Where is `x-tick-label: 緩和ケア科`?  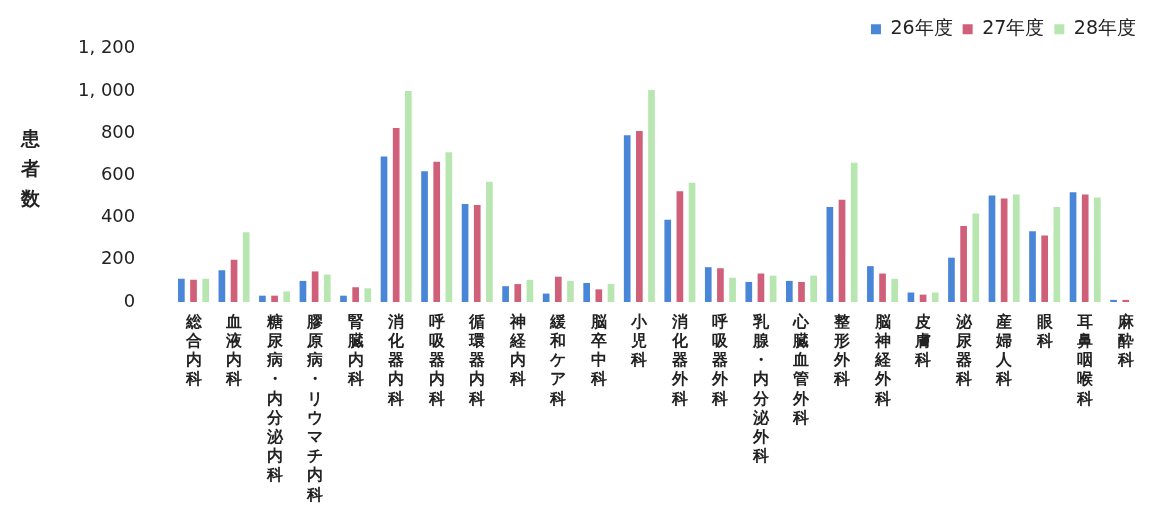
x-tick-label: 緩和ケア科 is located at coordinates (558, 359).